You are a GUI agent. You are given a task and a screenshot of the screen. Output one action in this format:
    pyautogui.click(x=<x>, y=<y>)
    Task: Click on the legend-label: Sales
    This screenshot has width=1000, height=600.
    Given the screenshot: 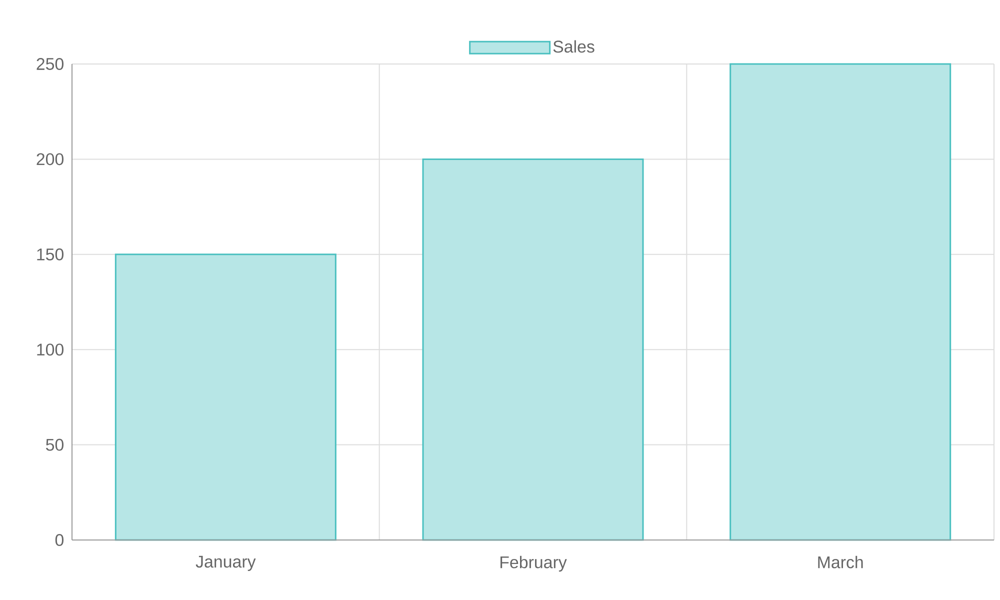 What is the action you would take?
    pyautogui.click(x=573, y=46)
    